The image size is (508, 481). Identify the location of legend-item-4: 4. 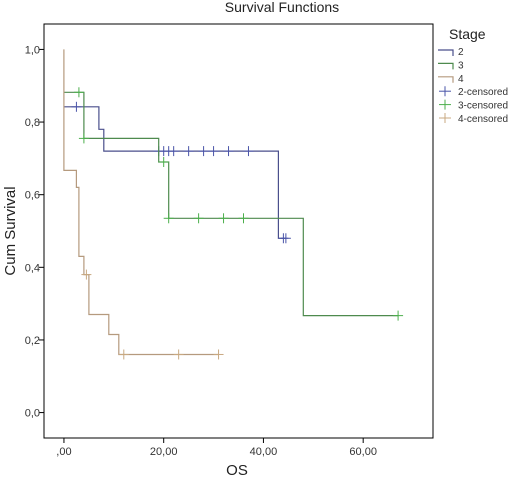
(451, 79).